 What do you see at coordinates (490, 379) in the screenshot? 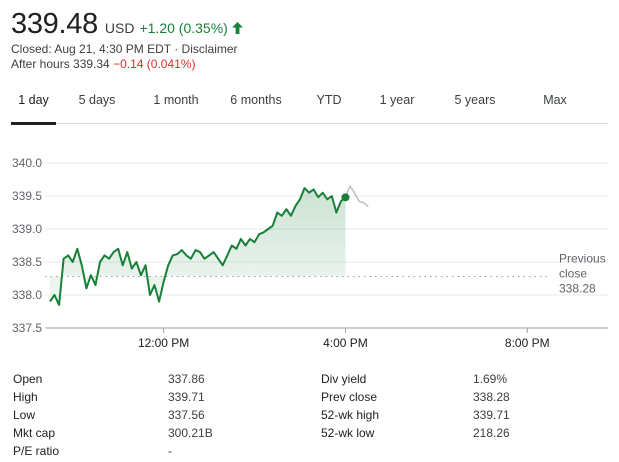
I see `stat-value-div-yield: 1.69%` at bounding box center [490, 379].